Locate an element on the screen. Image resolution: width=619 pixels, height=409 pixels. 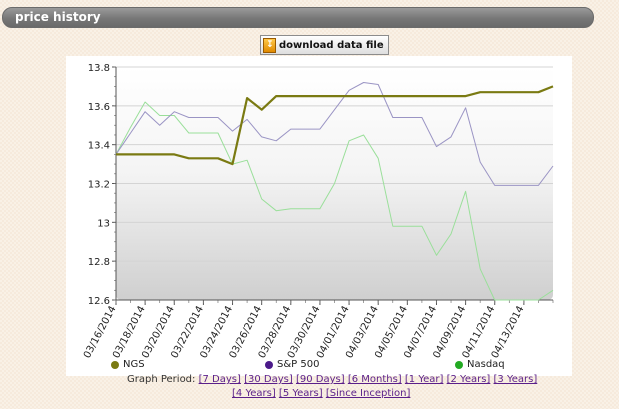
period-5-years: [5 Years] is located at coordinates (300, 393).